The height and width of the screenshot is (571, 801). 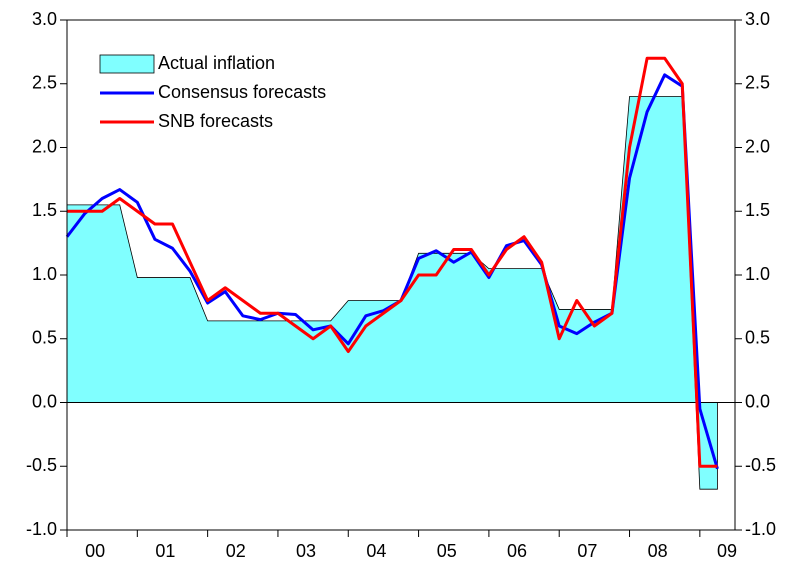 What do you see at coordinates (757, 83) in the screenshot?
I see `y2-tick-label: 2.5` at bounding box center [757, 83].